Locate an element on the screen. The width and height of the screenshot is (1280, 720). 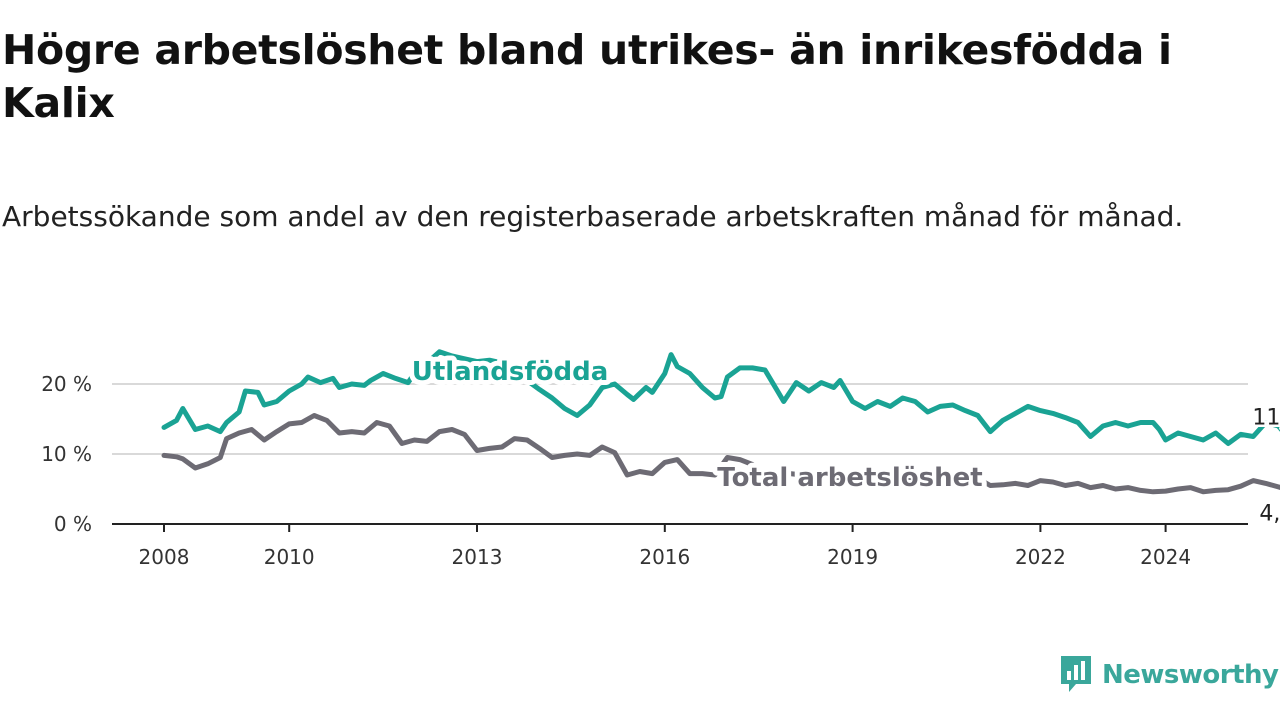
newsworthy-logo-icon is located at coordinates (1076, 674).